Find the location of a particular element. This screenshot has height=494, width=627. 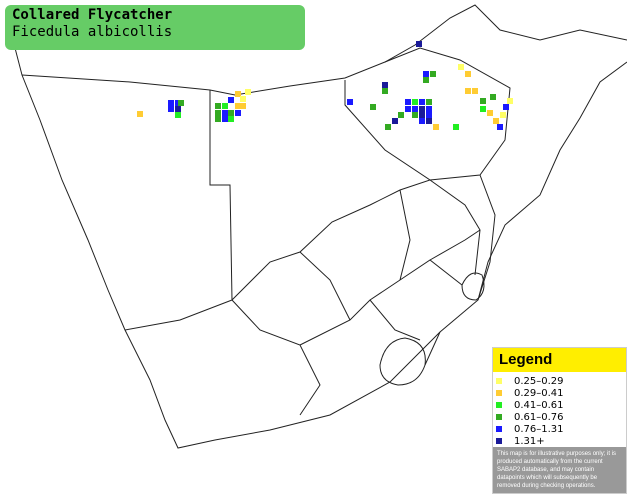

legend-entry: 0.76–1.31 is located at coordinates (530, 430).